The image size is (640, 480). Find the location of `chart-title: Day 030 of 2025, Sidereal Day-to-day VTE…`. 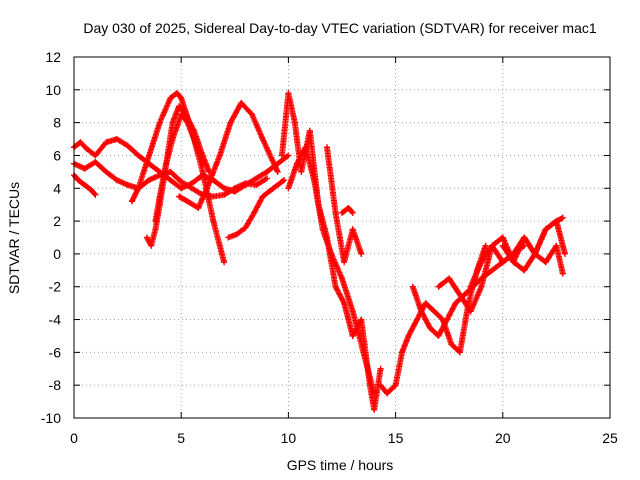

chart-title: Day 030 of 2025, Sidereal Day-to-day VTE… is located at coordinates (339, 28).